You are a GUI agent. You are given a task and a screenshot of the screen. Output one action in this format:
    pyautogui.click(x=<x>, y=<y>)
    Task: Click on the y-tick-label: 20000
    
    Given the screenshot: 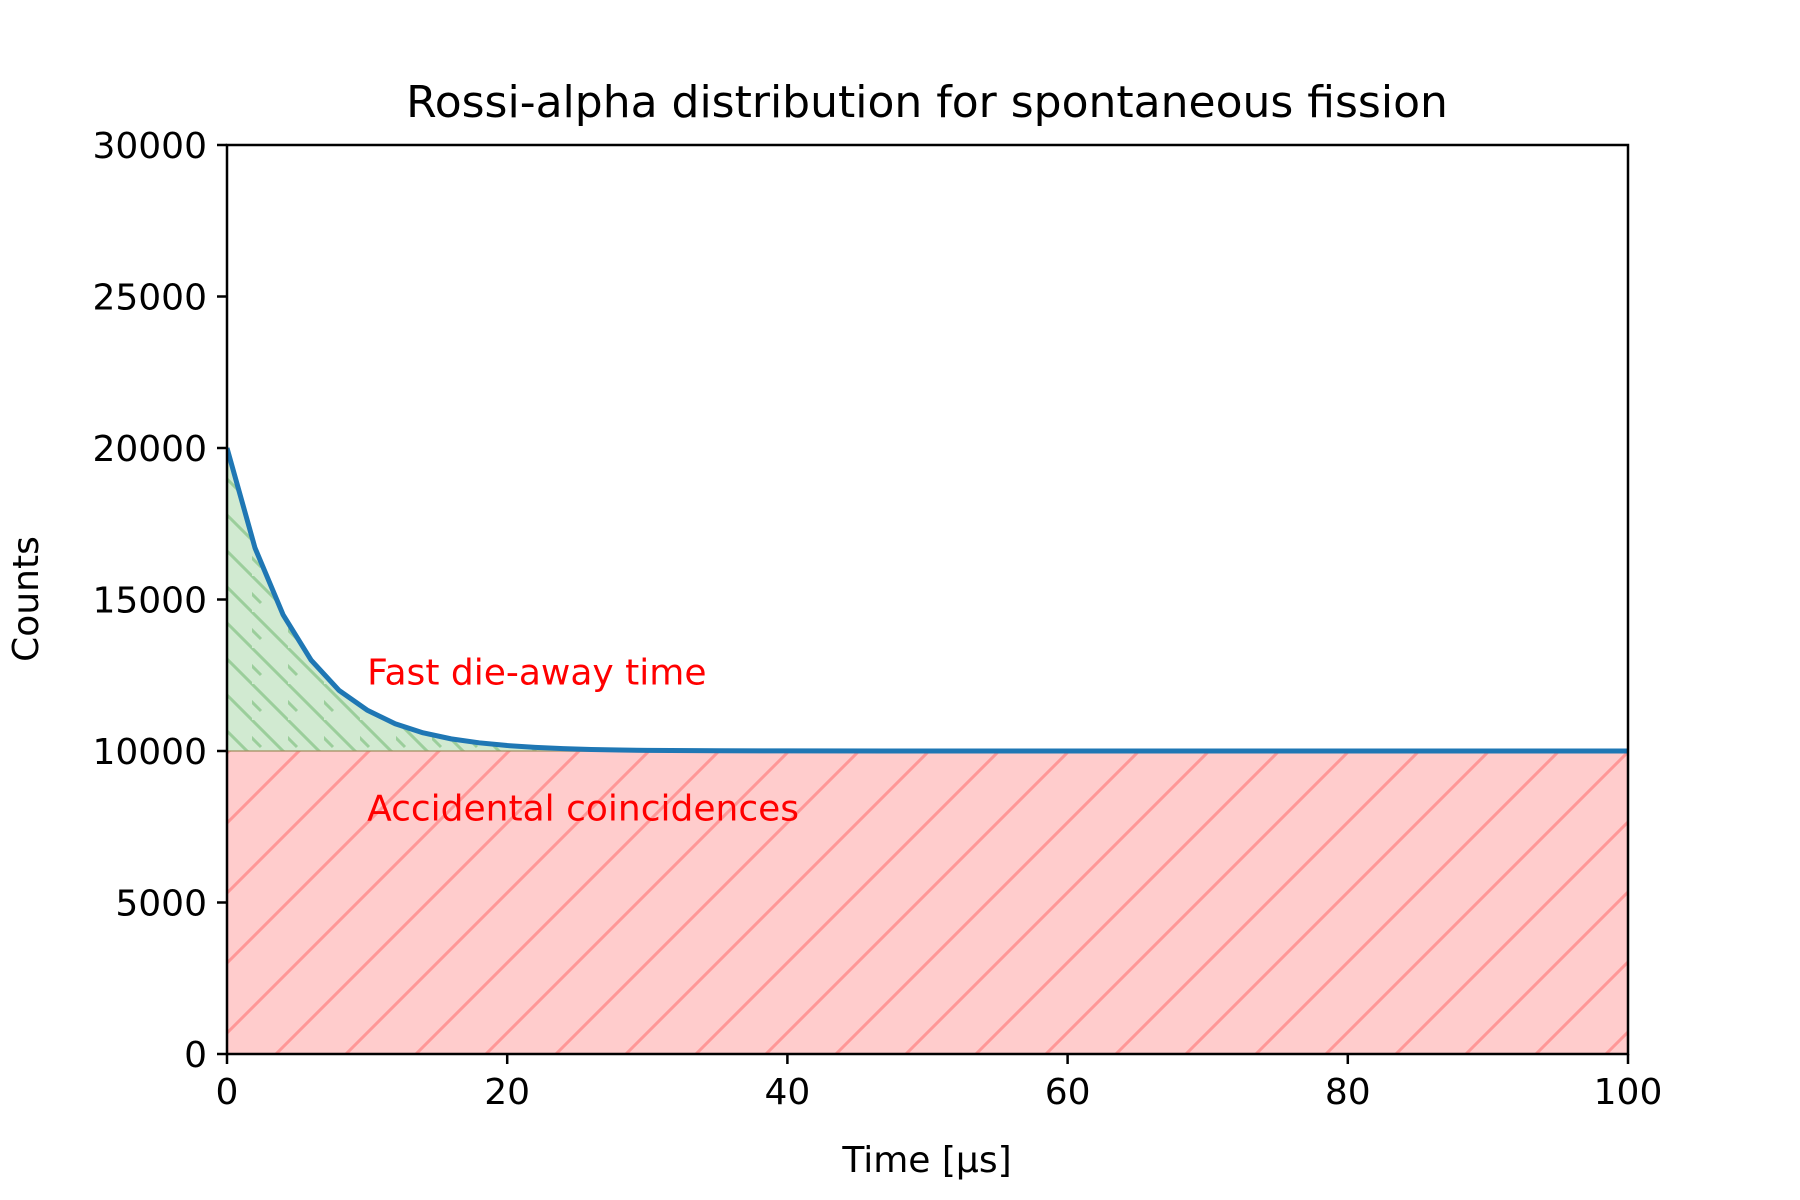 What is the action you would take?
    pyautogui.click(x=149, y=449)
    